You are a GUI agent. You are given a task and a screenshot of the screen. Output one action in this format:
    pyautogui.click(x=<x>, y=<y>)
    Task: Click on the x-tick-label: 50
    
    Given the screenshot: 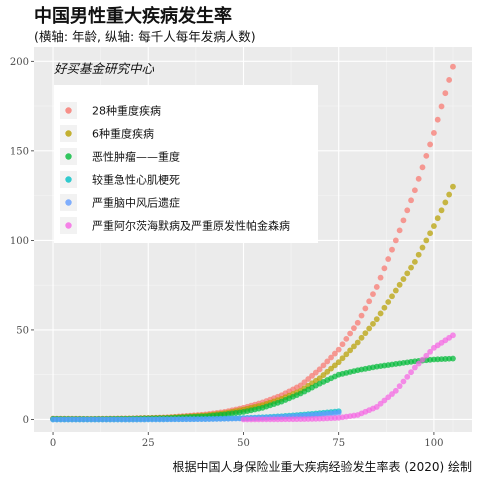 What is the action you would take?
    pyautogui.click(x=243, y=443)
    